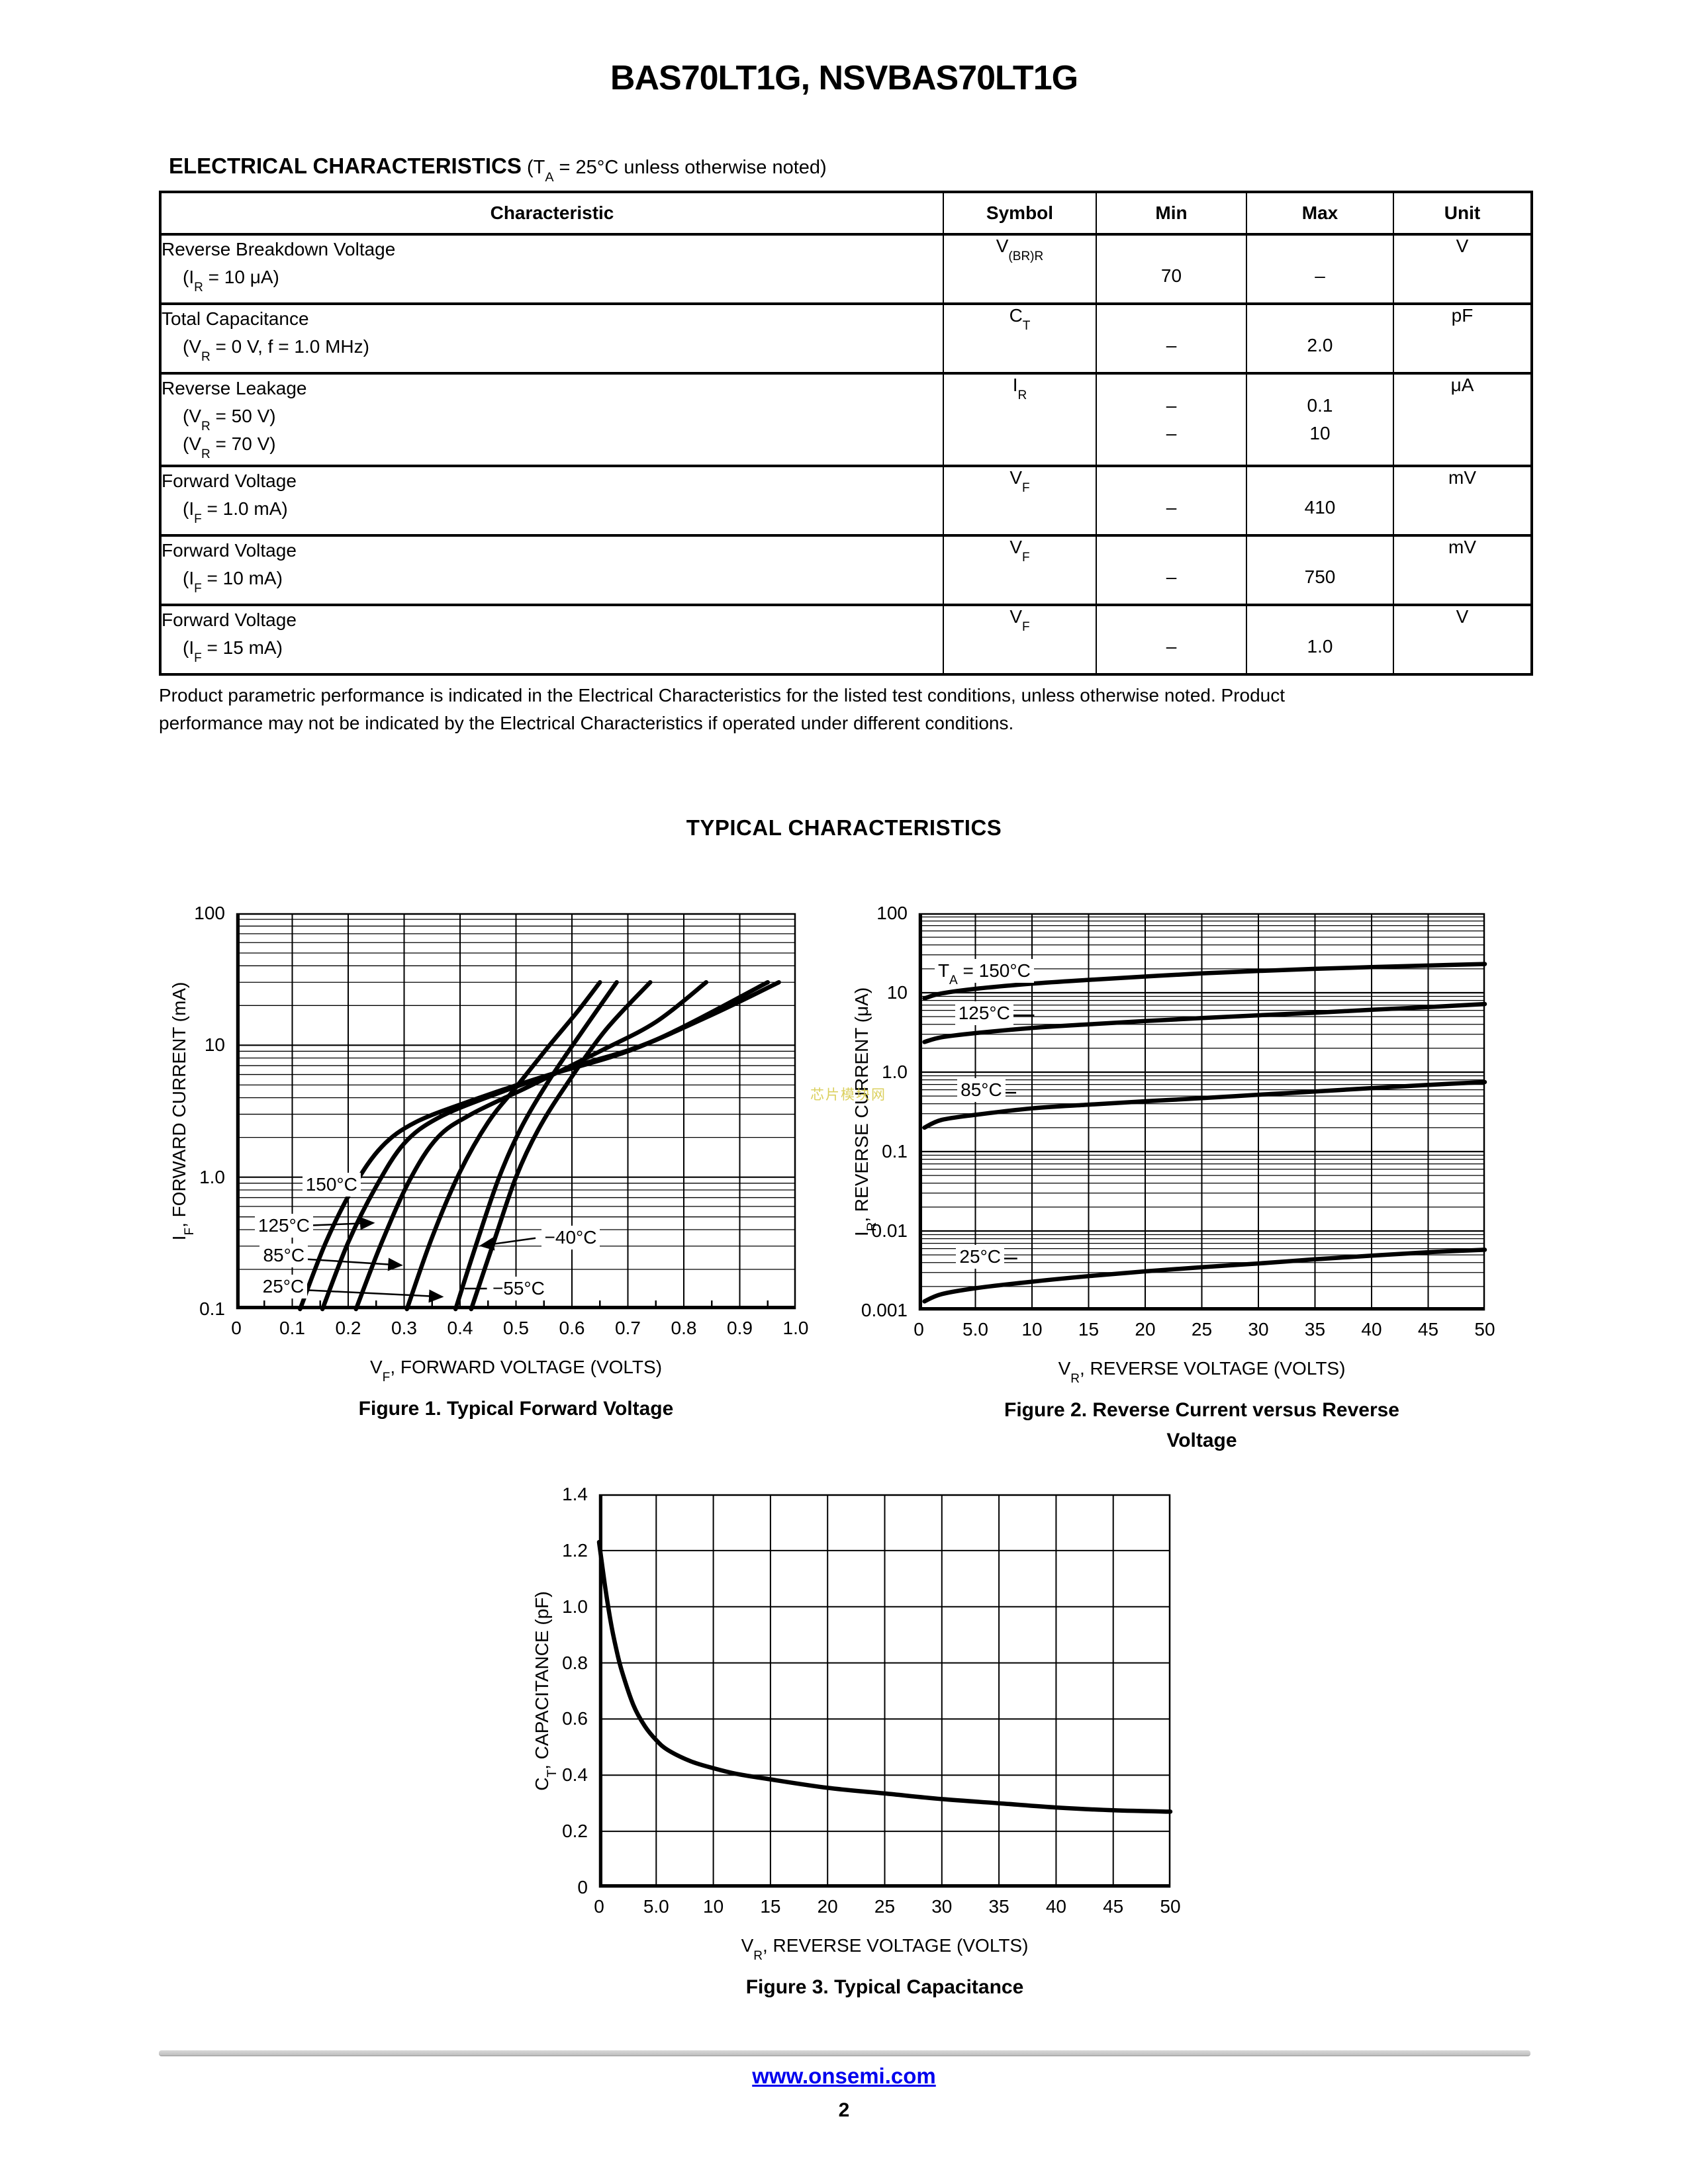 The height and width of the screenshot is (2184, 1688). I want to click on footer-link-wrap: www.onsemi.com, so click(844, 2076).